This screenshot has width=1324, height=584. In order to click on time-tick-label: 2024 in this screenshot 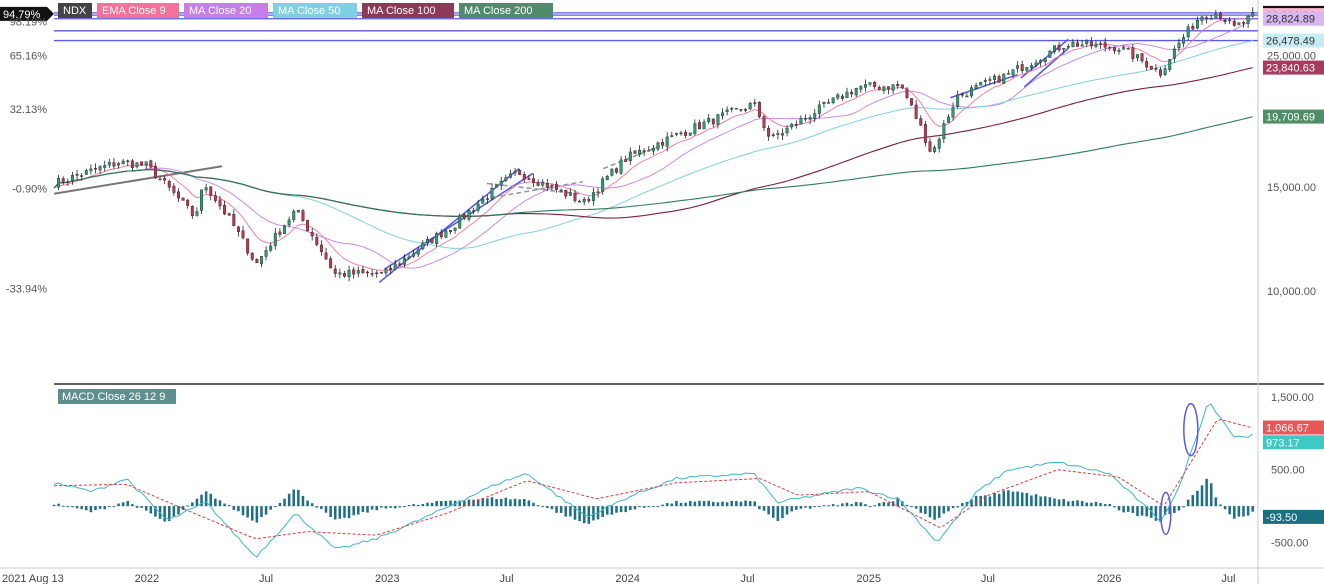, I will do `click(627, 578)`.